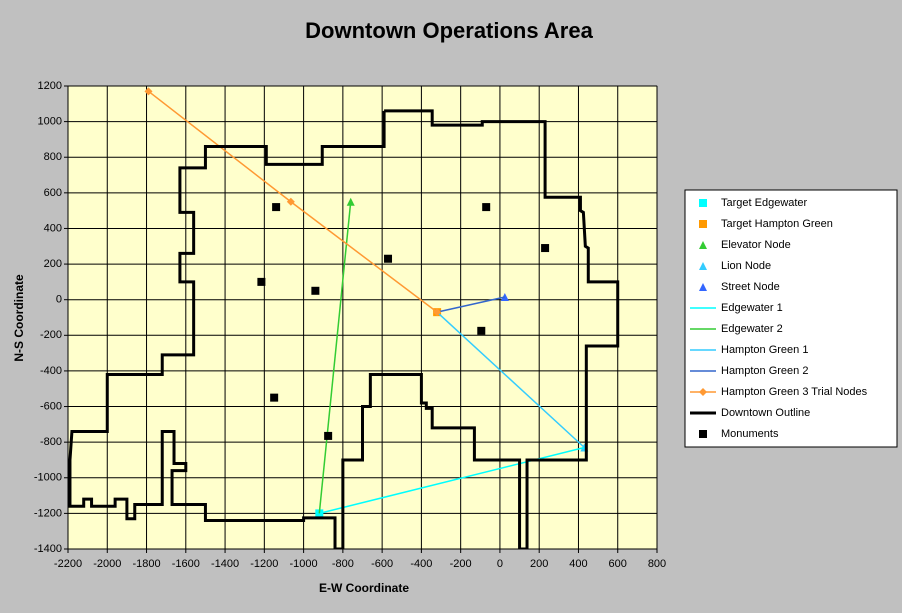  Describe the element at coordinates (461, 564) in the screenshot. I see `x-tick-label: -200` at that location.